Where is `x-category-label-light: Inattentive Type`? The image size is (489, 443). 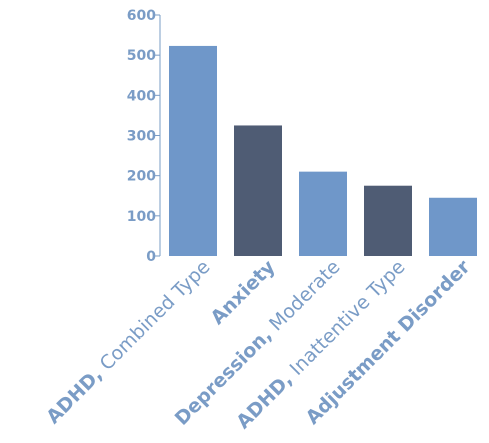 x-category-label-light: Inattentive Type is located at coordinates (345, 320).